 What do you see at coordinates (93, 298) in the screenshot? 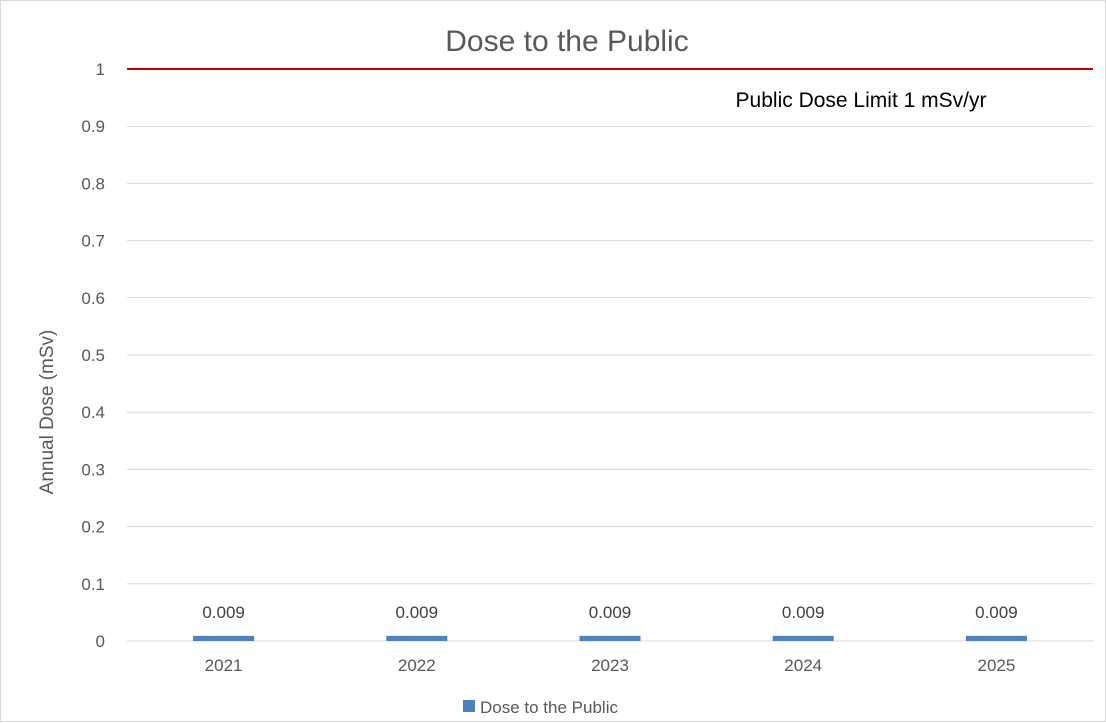
I see `y-tick-label: 0.6` at bounding box center [93, 298].